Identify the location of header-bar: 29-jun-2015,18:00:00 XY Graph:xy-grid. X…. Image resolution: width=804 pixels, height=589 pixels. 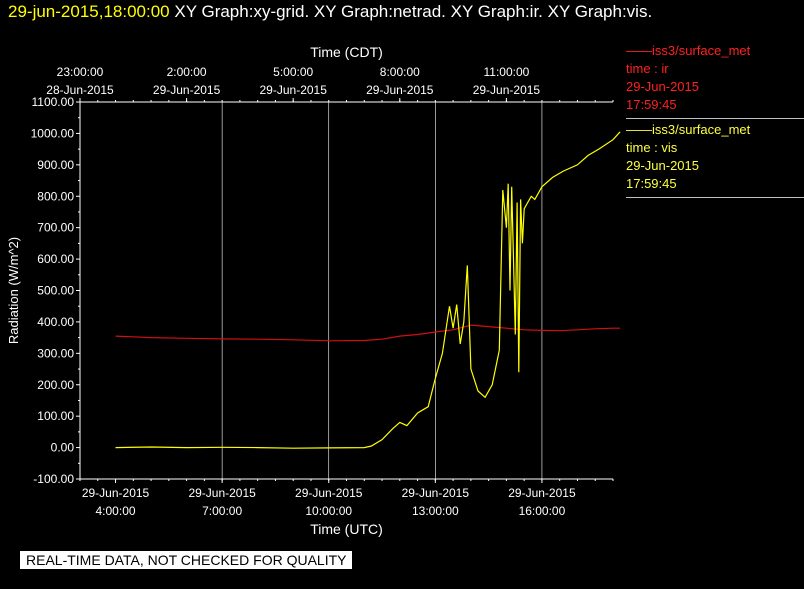
(330, 12).